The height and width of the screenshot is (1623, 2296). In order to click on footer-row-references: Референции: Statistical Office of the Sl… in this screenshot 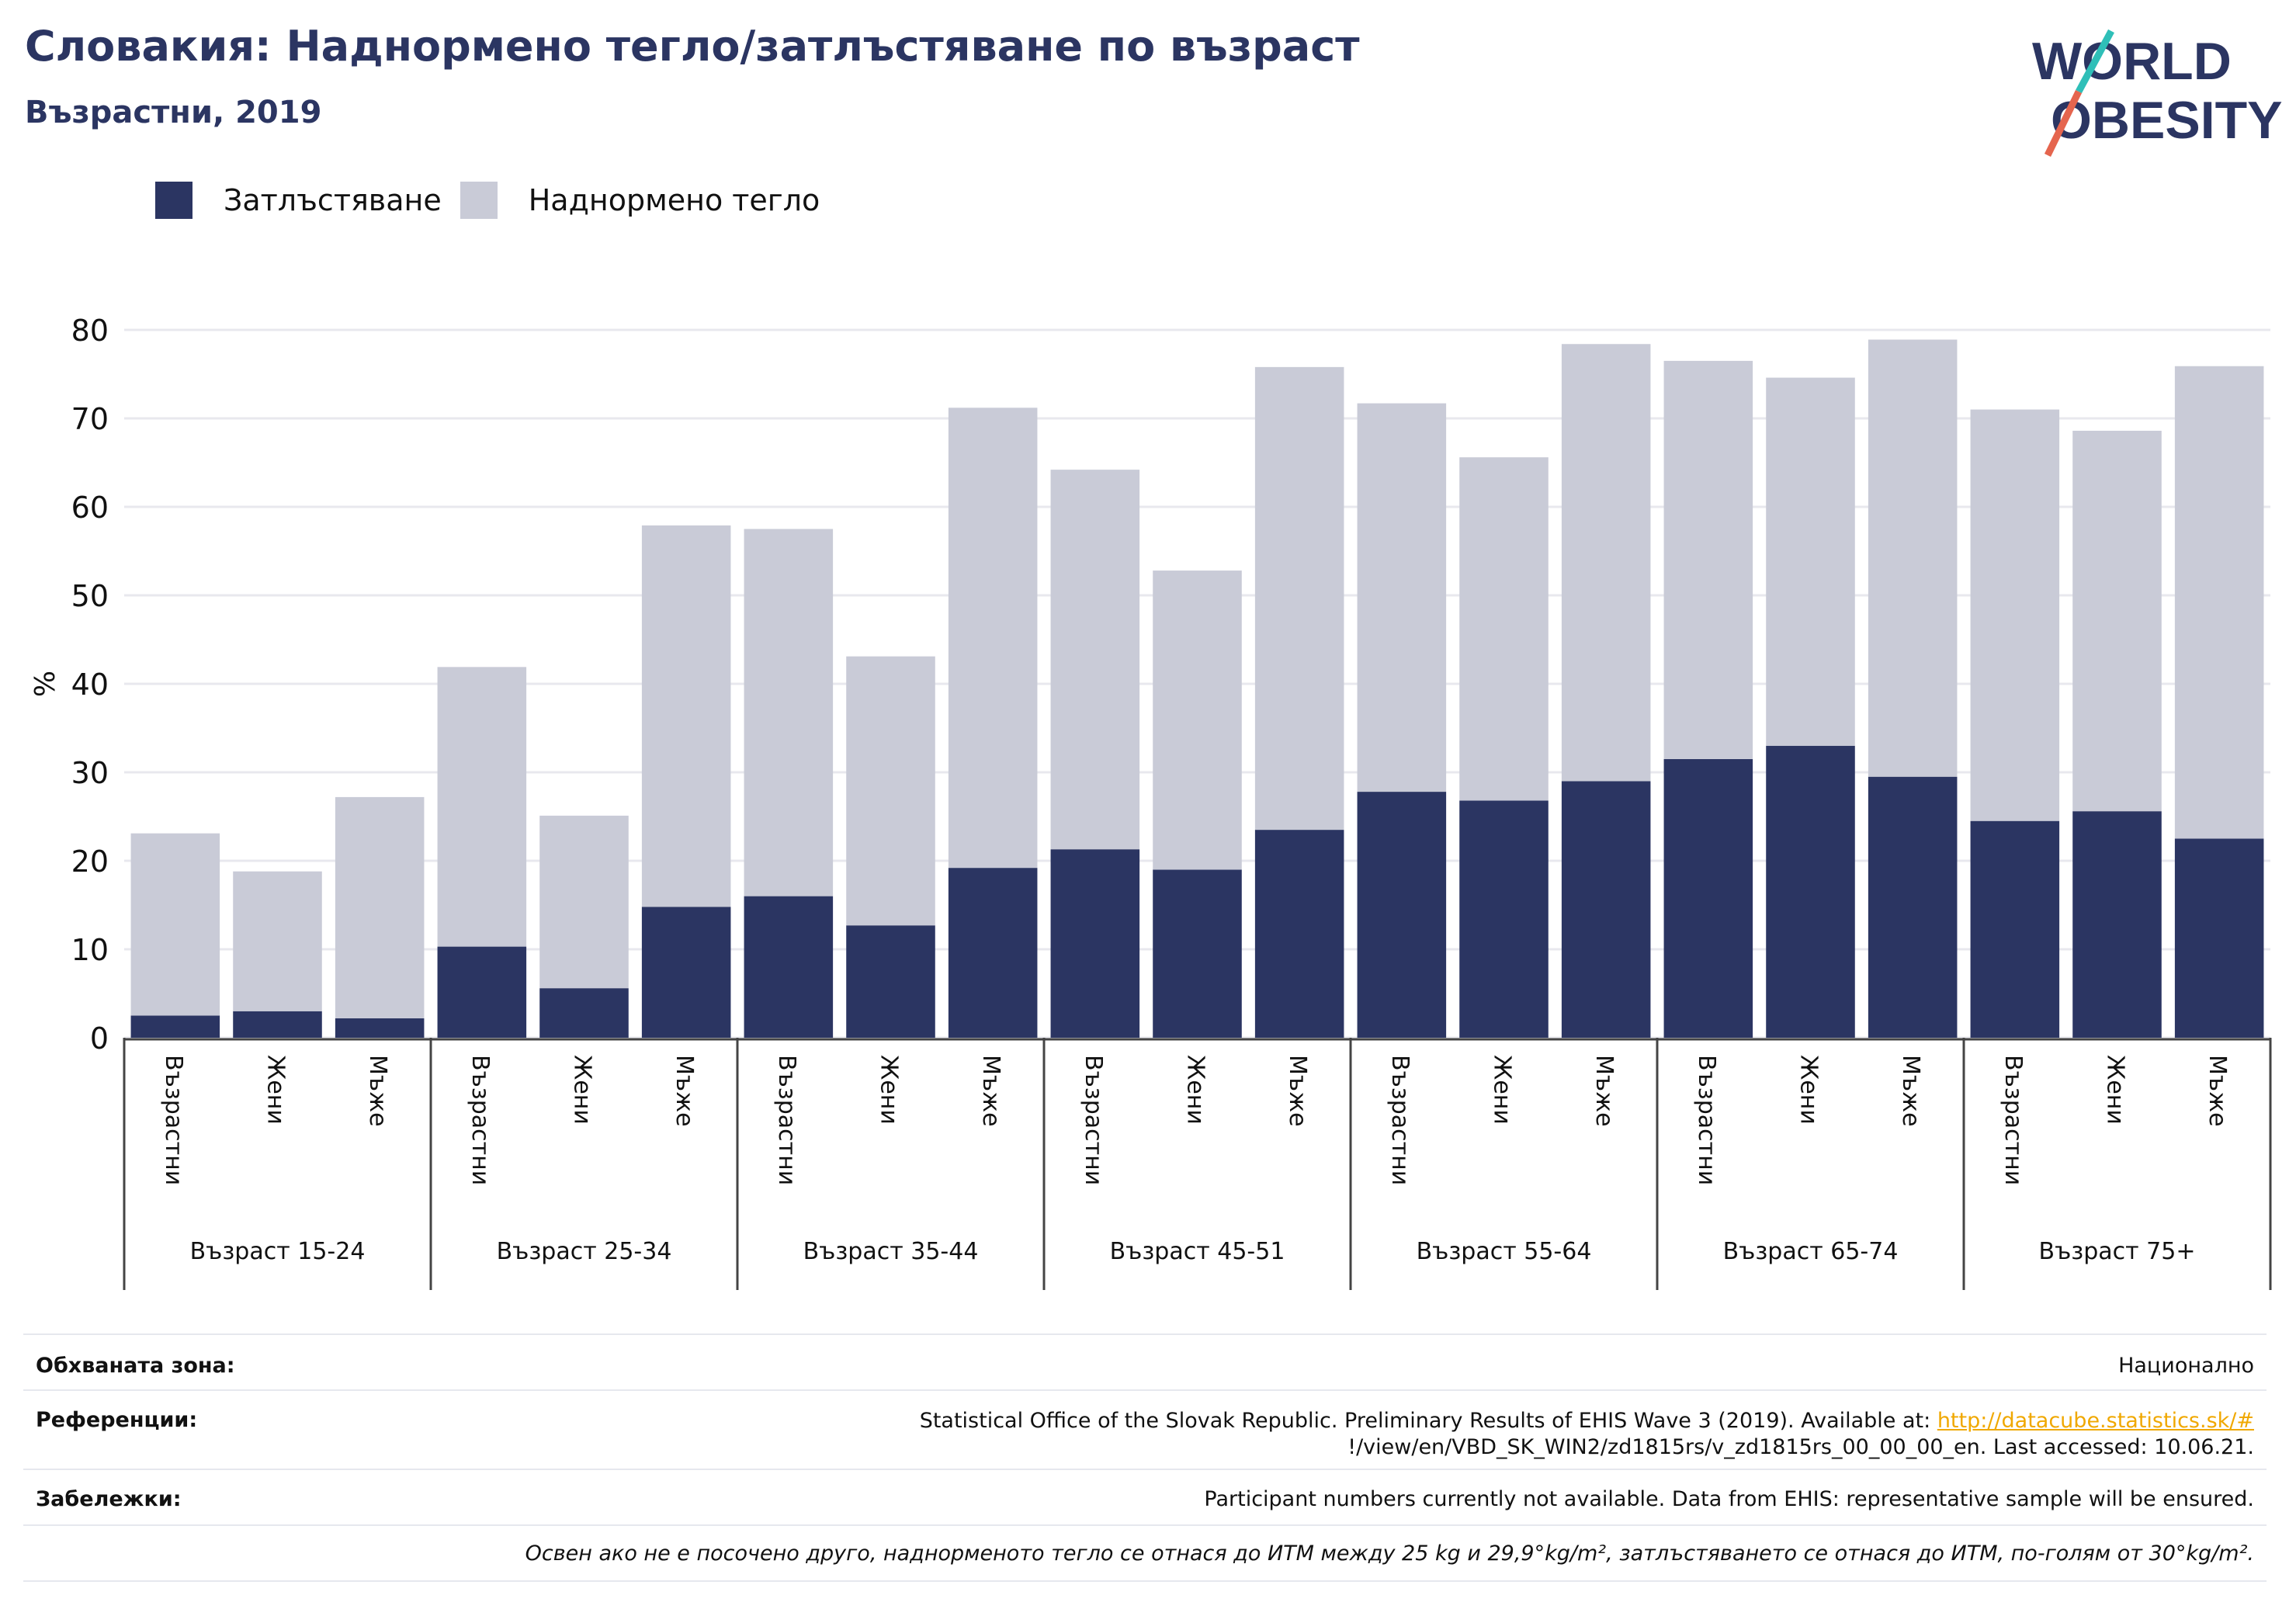, I will do `click(1145, 1429)`.